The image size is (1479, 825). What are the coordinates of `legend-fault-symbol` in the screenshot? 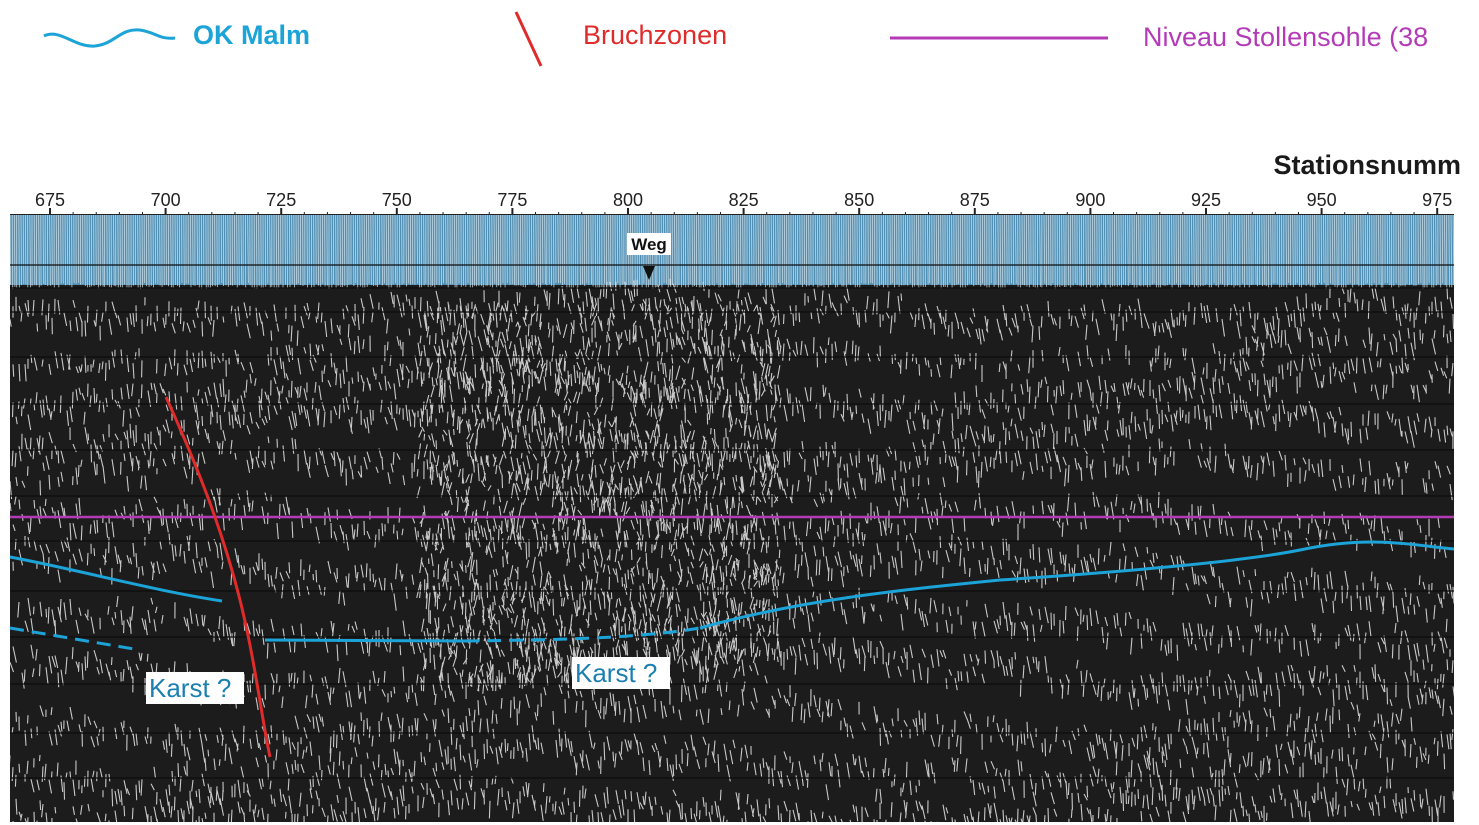 It's located at (528, 39).